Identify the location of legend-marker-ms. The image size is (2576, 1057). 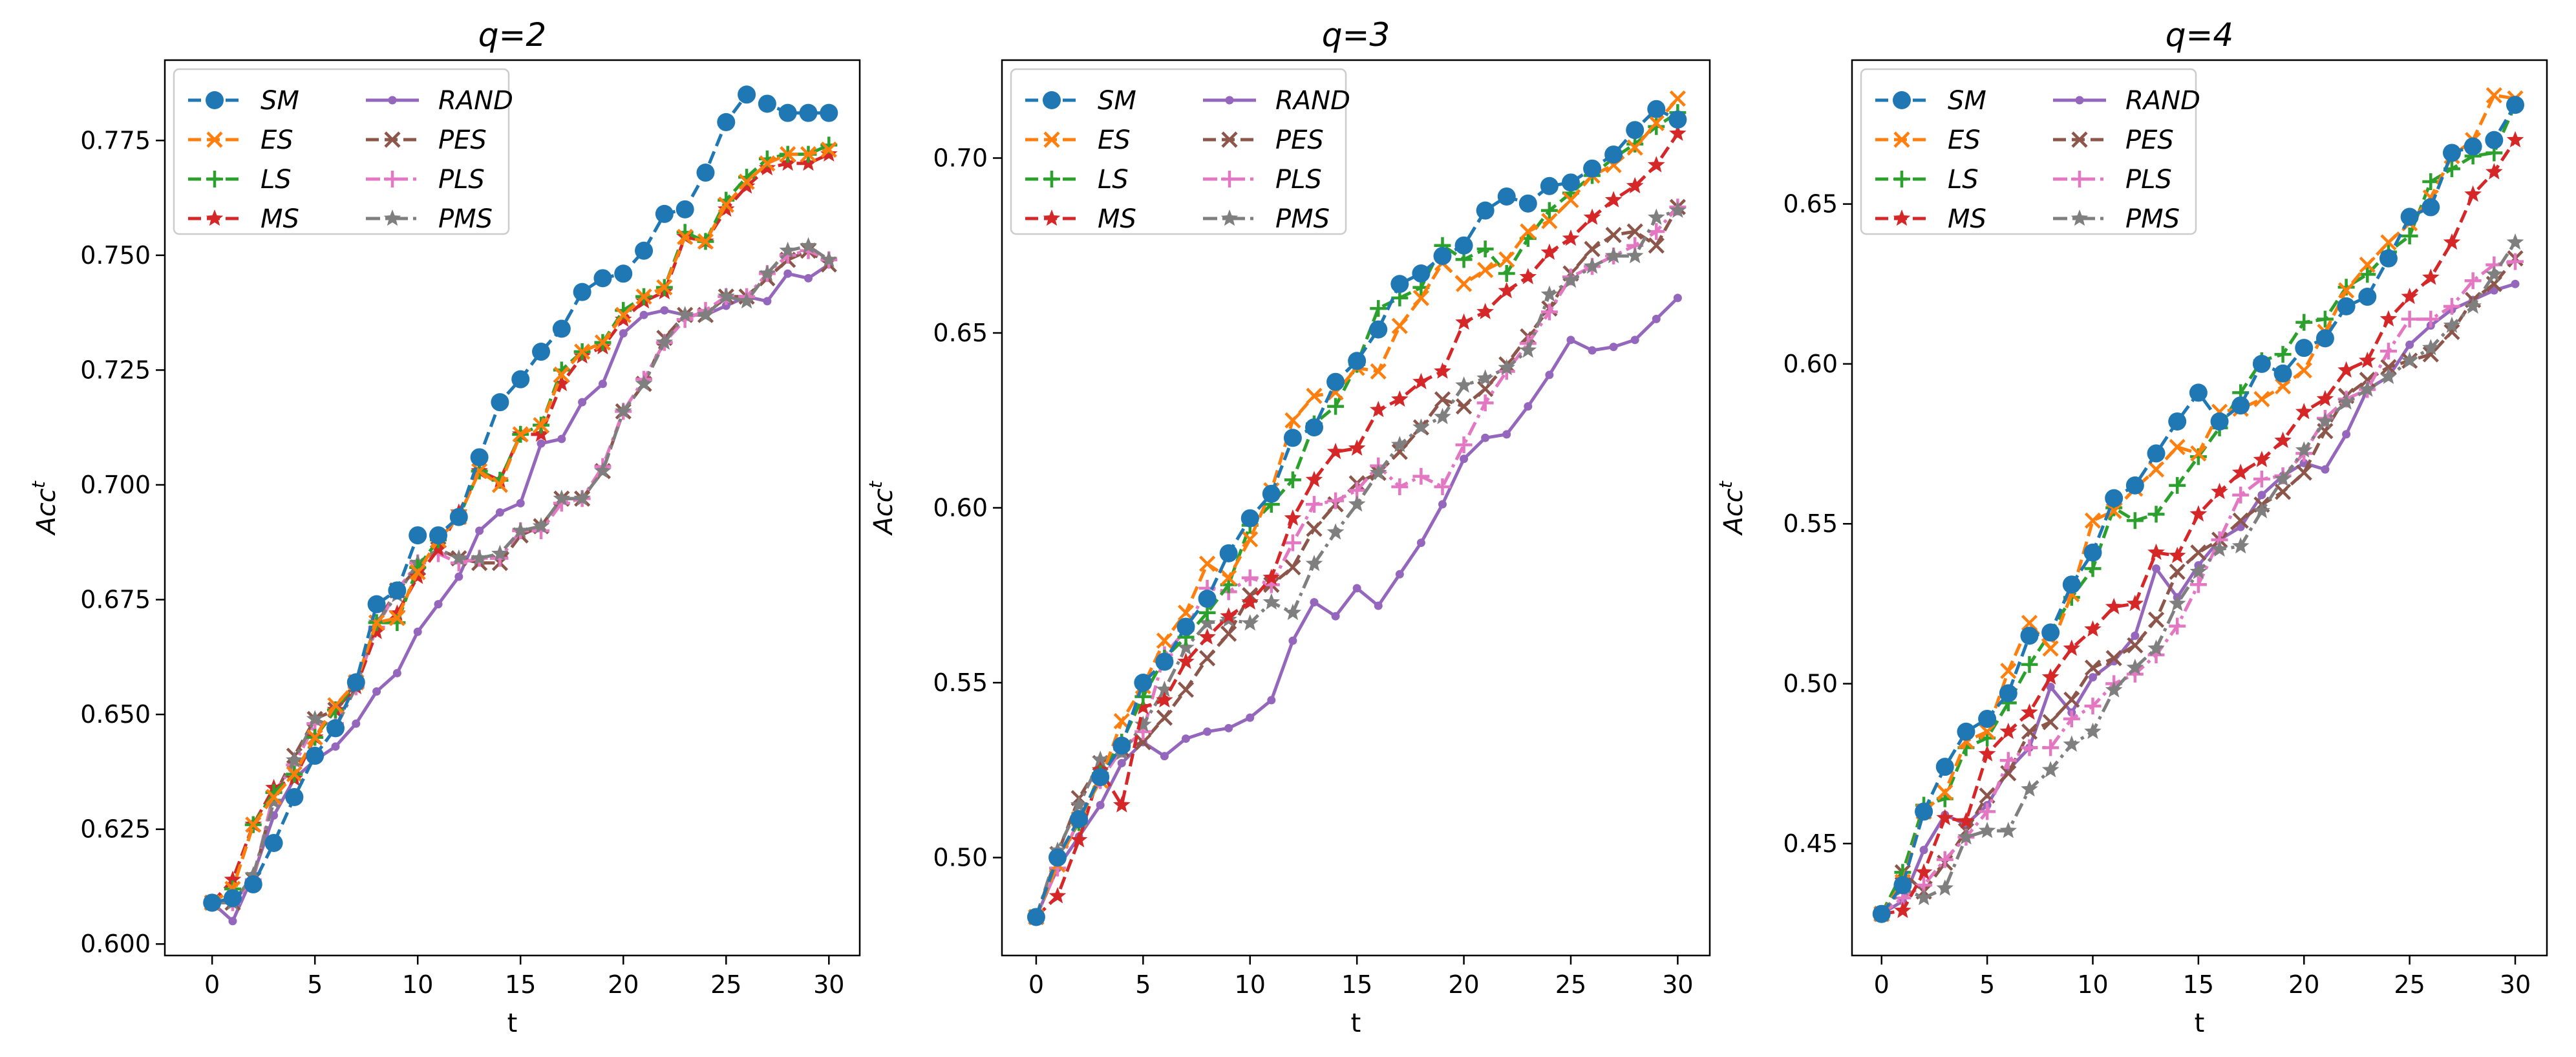
(215, 217).